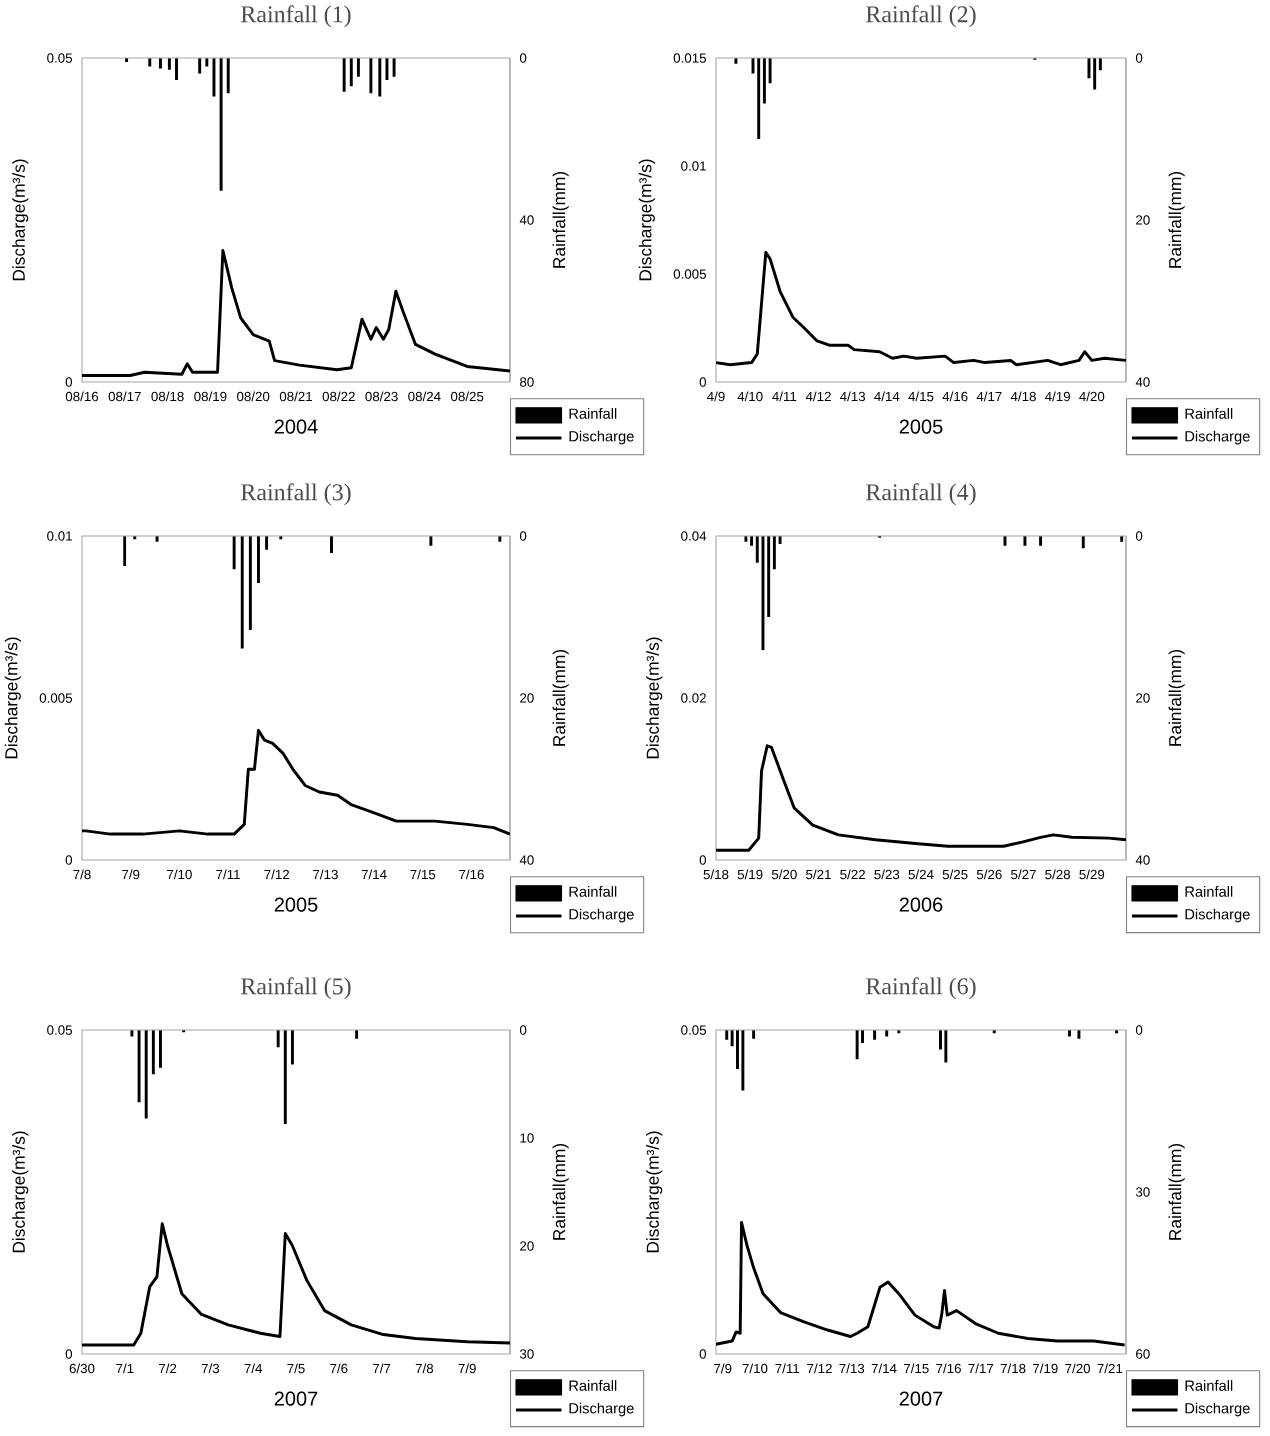  What do you see at coordinates (296, 16) in the screenshot?
I see `chart-title: Rainfall (1)` at bounding box center [296, 16].